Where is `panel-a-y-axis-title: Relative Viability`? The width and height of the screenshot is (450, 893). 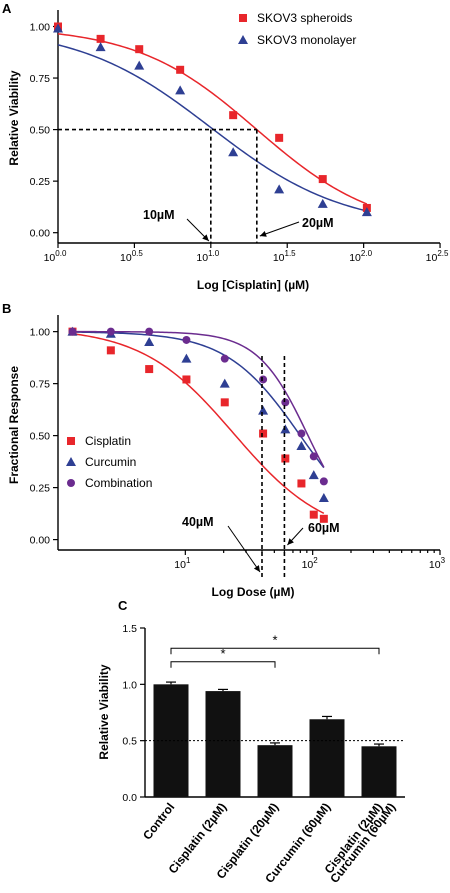
panel-a-y-axis-title: Relative Viability is located at coordinates (14, 117).